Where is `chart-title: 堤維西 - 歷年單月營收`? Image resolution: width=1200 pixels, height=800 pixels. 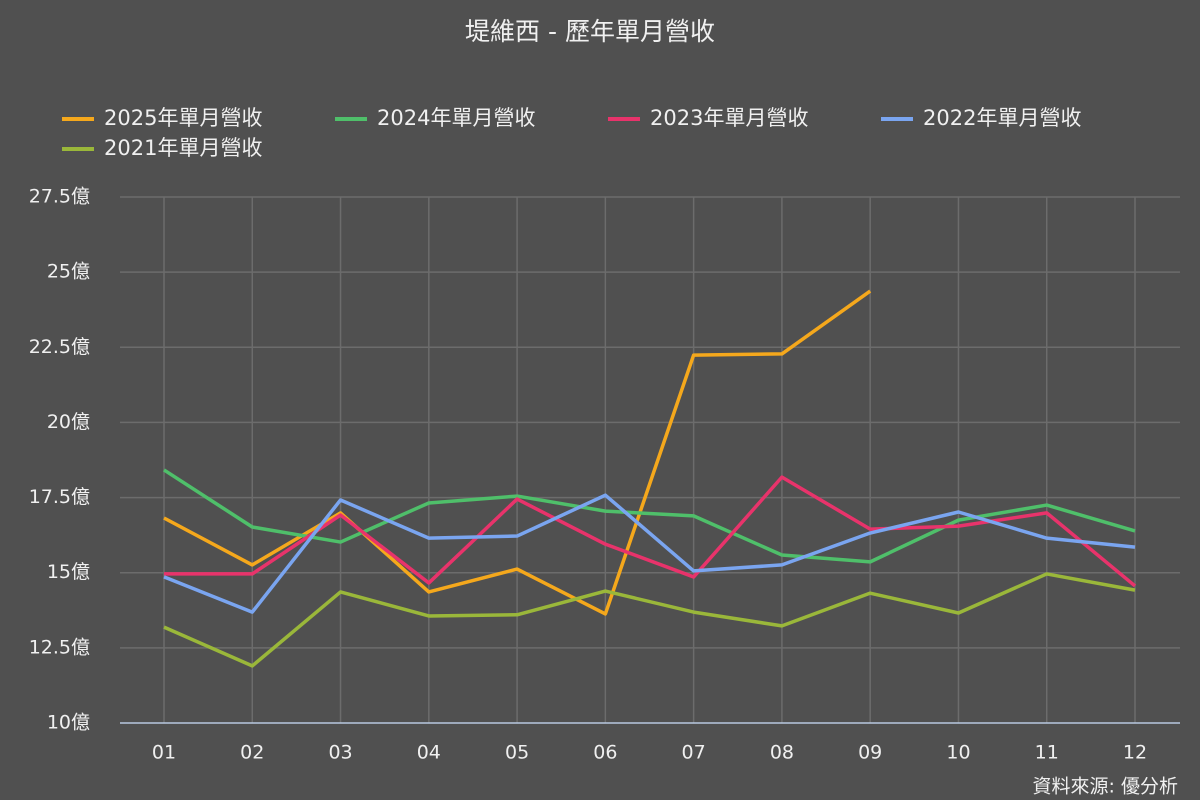 chart-title: 堤維西 - 歷年單月營收 is located at coordinates (590, 31).